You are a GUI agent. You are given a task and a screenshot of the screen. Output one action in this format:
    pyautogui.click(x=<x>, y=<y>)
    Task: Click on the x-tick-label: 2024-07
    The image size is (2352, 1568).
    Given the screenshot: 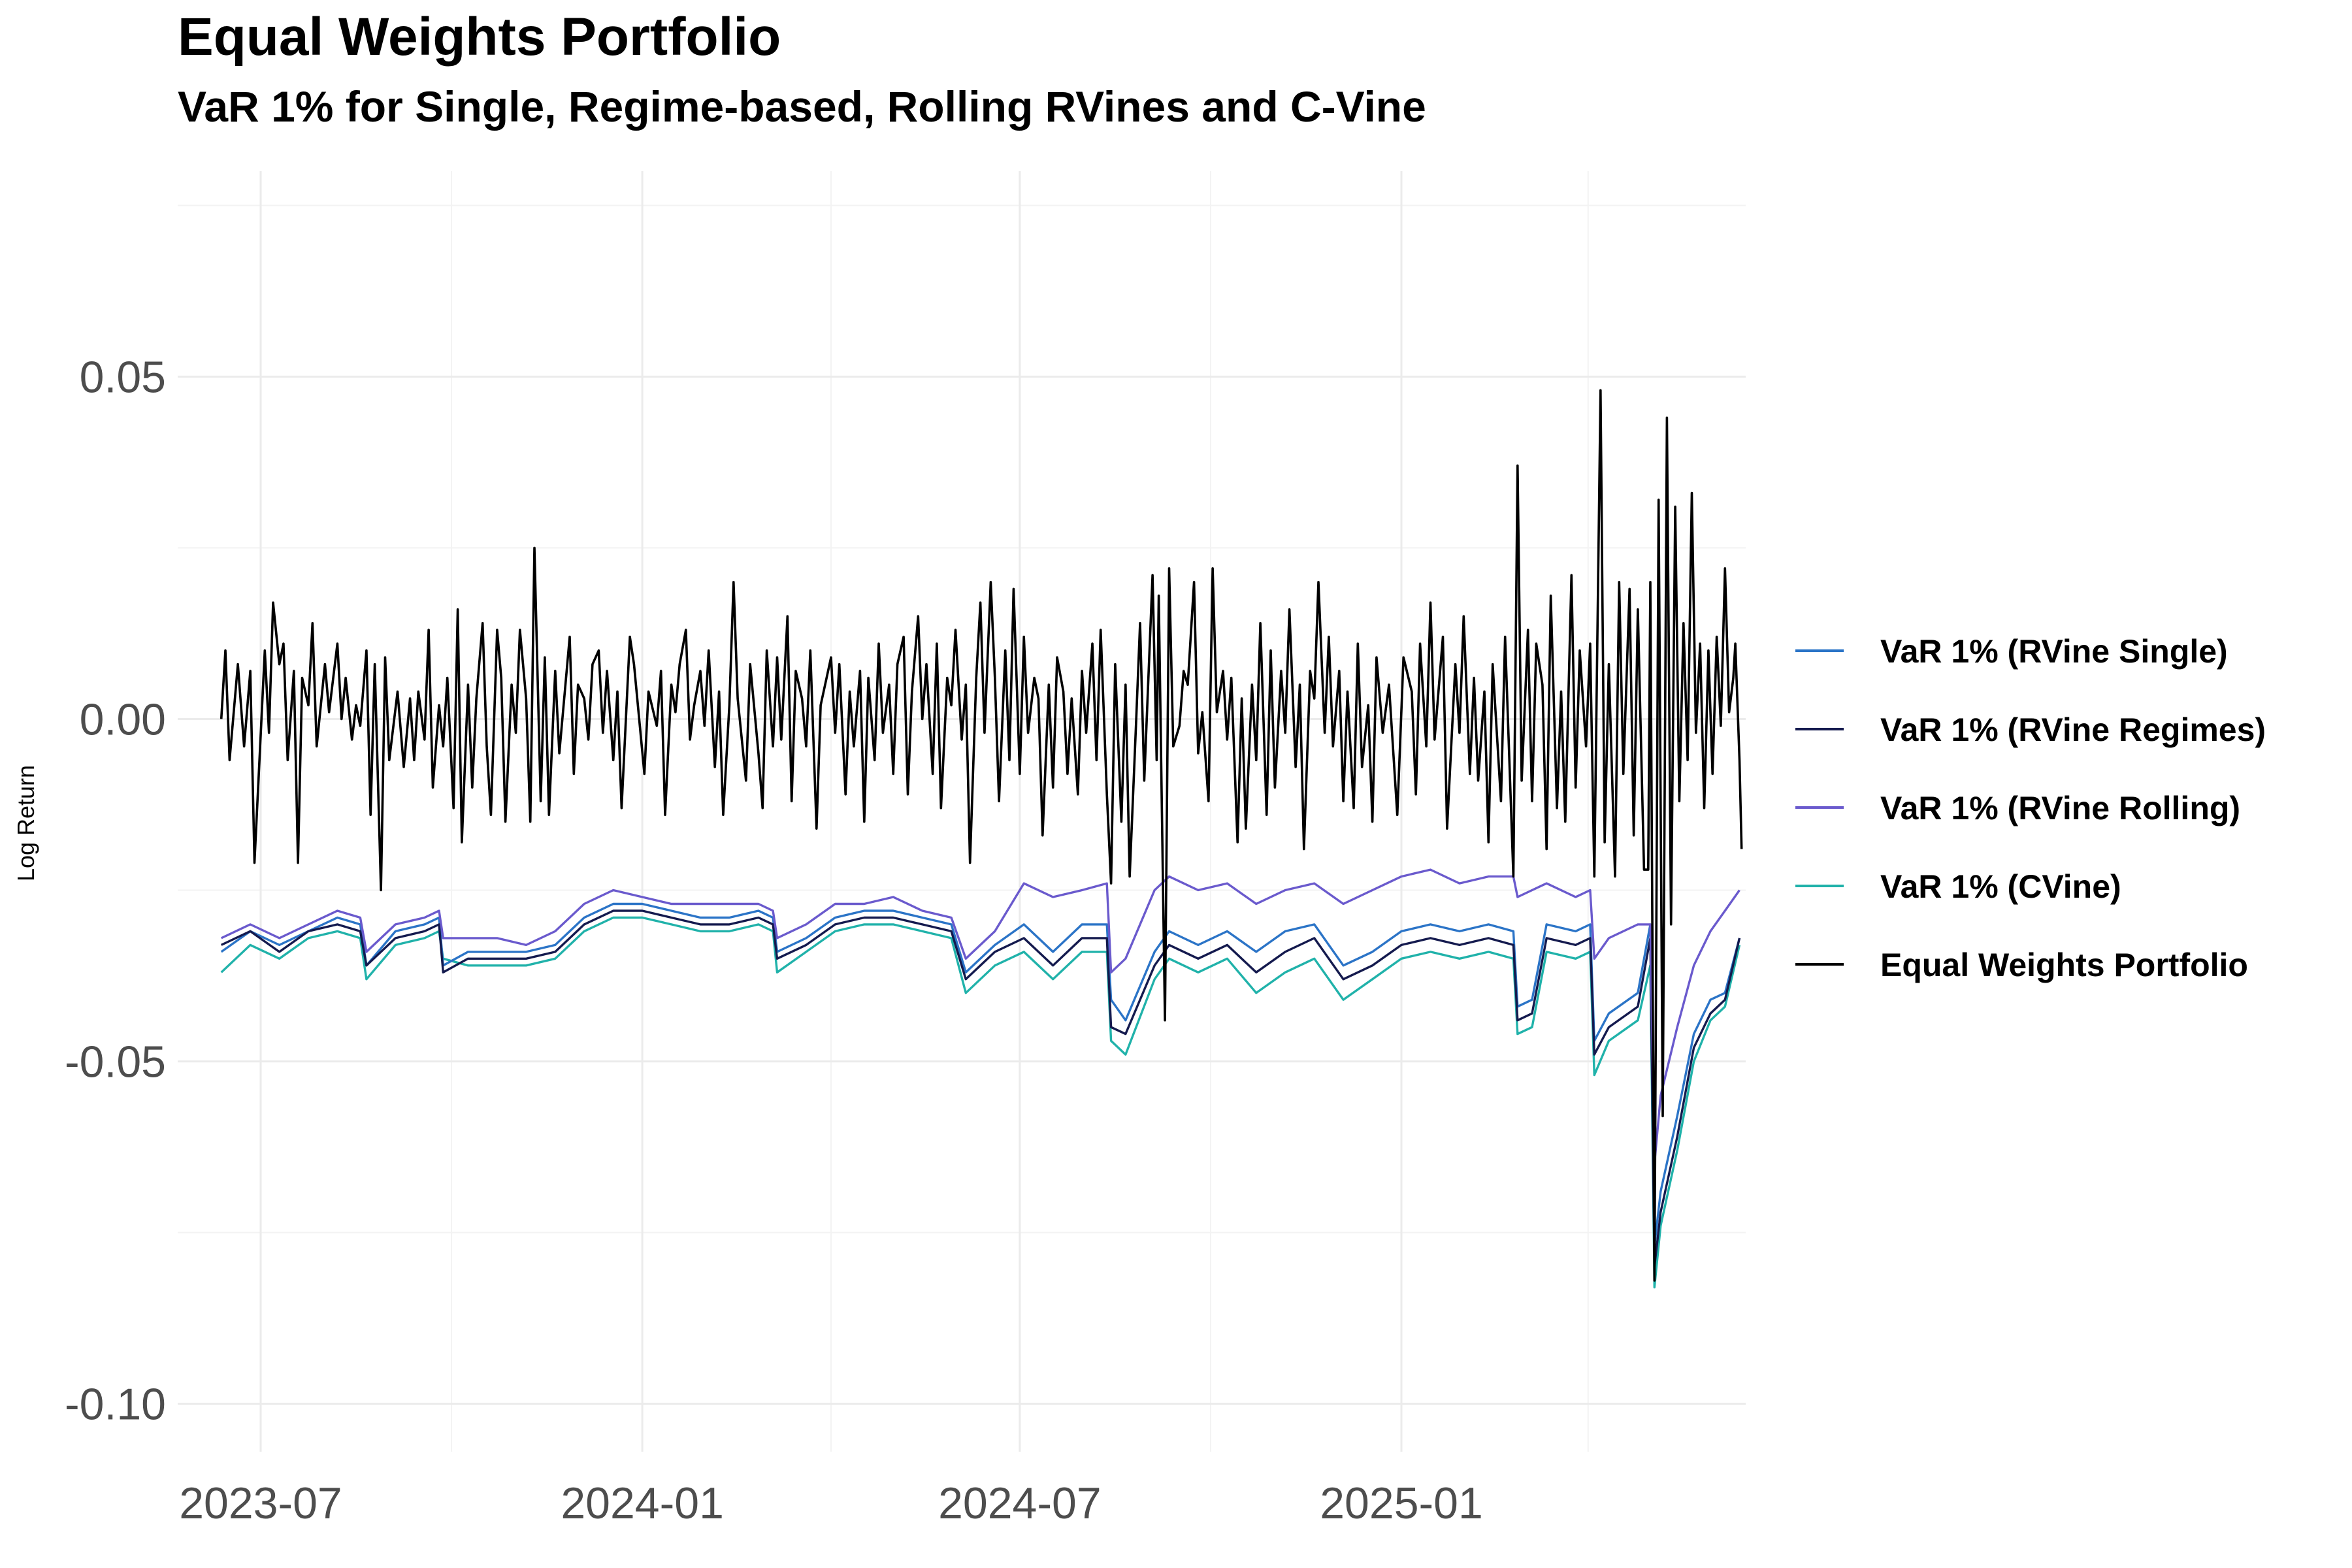 What is the action you would take?
    pyautogui.click(x=1020, y=1503)
    